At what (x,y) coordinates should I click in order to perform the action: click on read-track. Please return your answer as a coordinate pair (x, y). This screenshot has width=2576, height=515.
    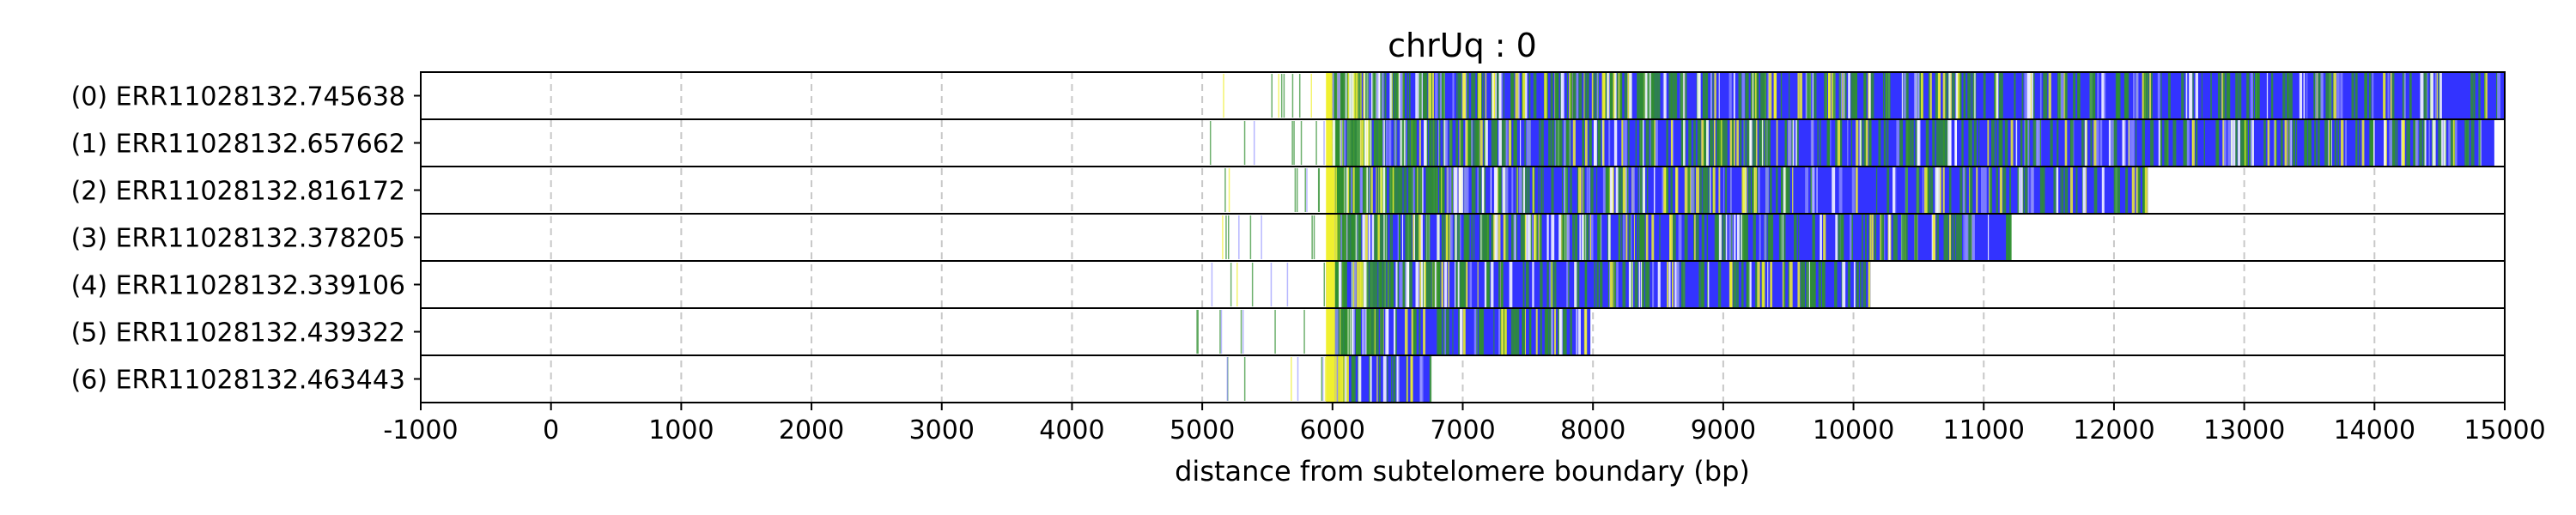
    Looking at the image, I should click on (1851, 143).